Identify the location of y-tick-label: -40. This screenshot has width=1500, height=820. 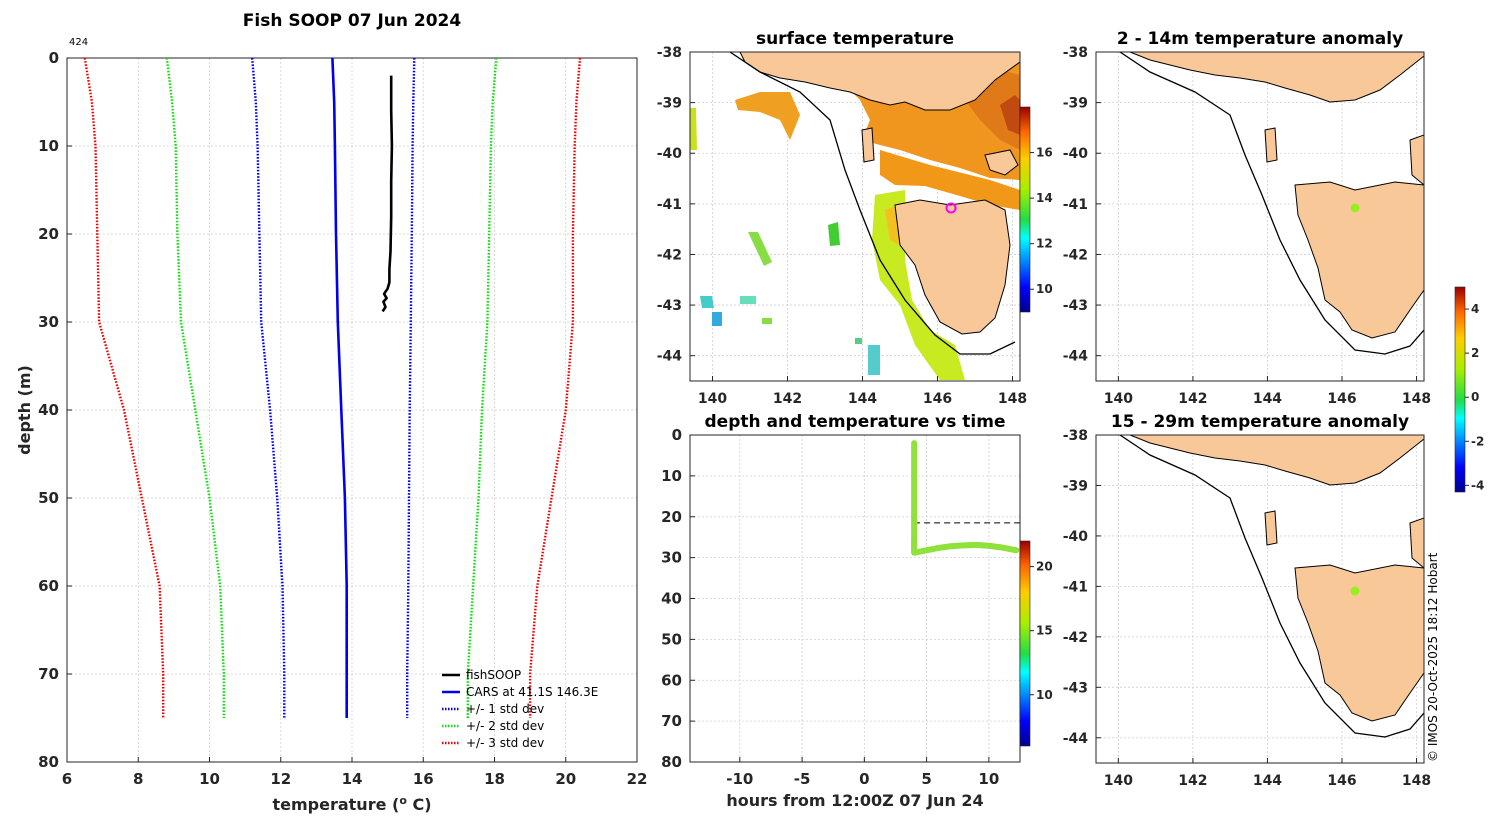
(1076, 154).